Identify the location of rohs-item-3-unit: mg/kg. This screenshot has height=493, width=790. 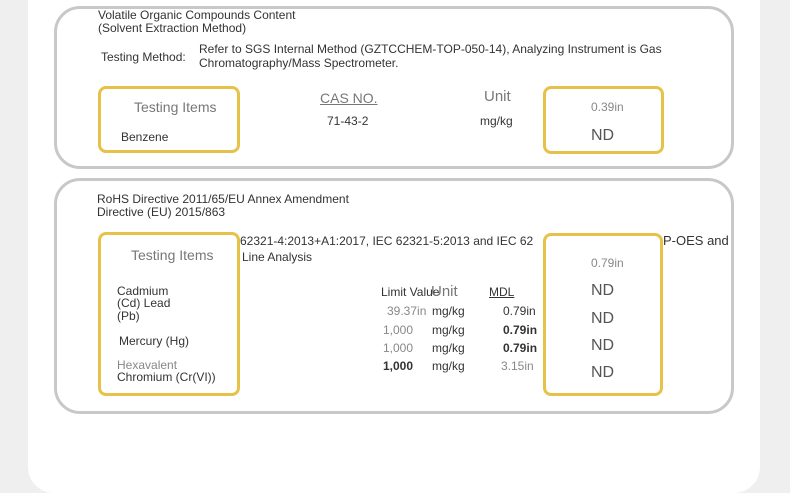
(448, 348).